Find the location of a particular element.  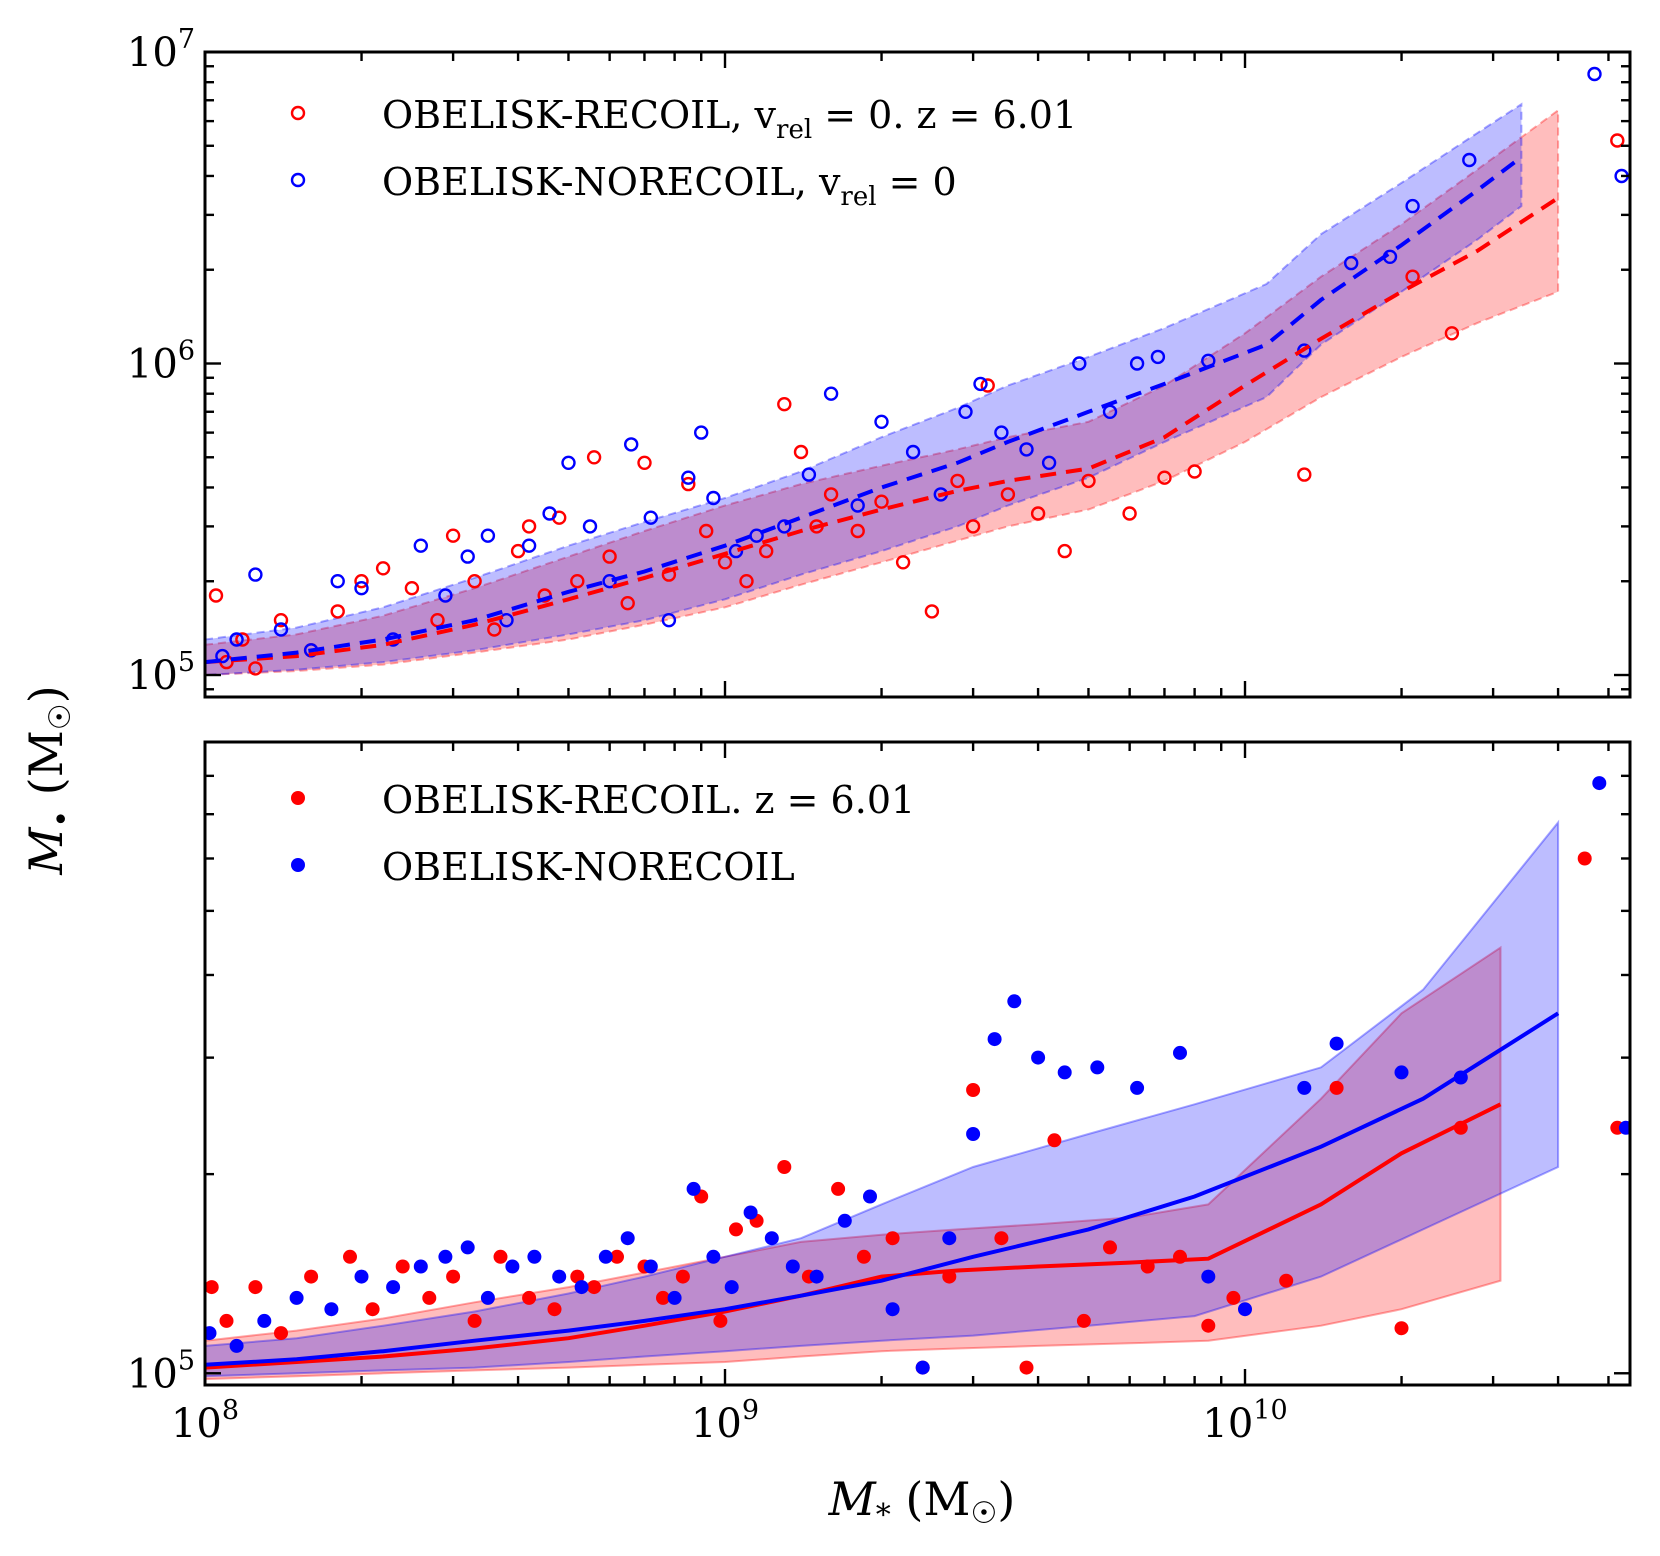

y-tick-label: 10⁵ is located at coordinates (161, 1371).